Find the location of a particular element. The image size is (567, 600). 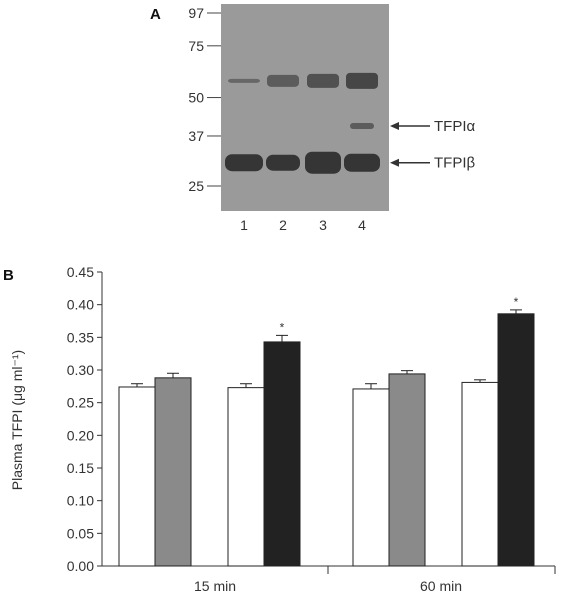

y-tick-label: 0.45 is located at coordinates (80, 272).